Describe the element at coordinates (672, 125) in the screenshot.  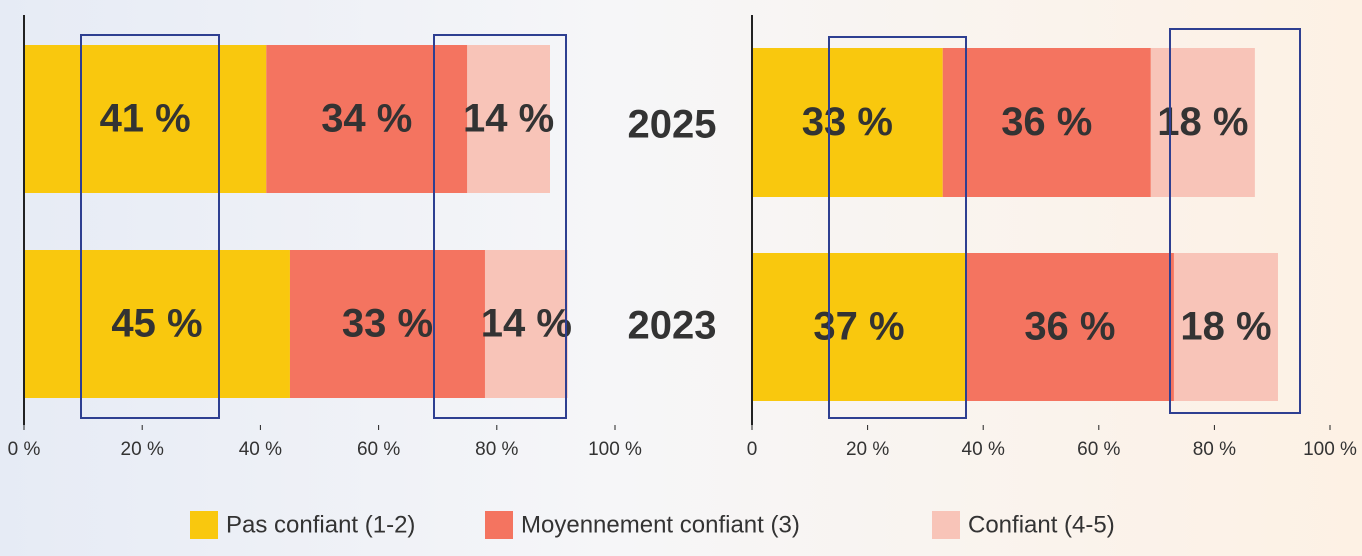
I see `category-label: 2025` at that location.